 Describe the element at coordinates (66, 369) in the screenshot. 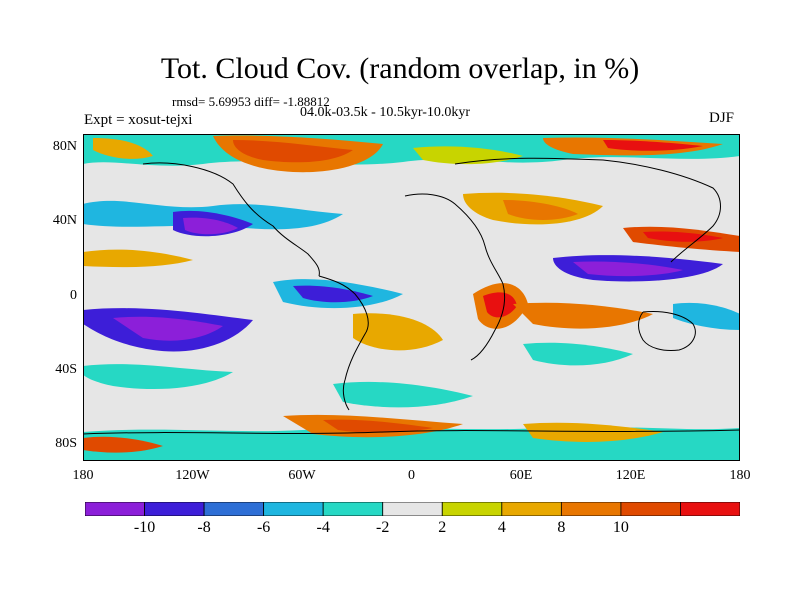

I see `lat-tick-label: 40S` at that location.